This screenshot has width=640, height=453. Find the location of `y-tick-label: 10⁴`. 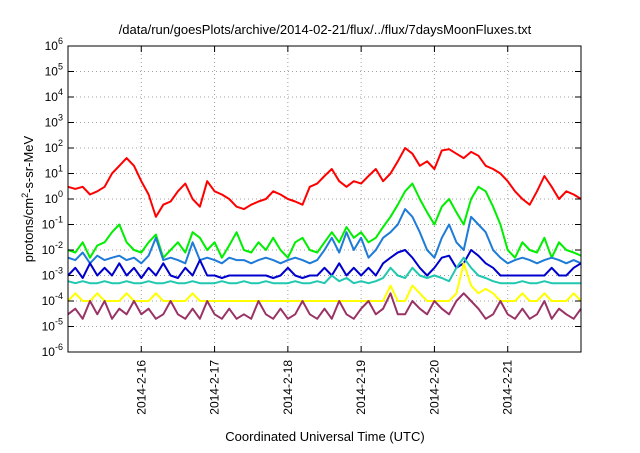

y-tick-label: 10⁴ is located at coordinates (54, 95).